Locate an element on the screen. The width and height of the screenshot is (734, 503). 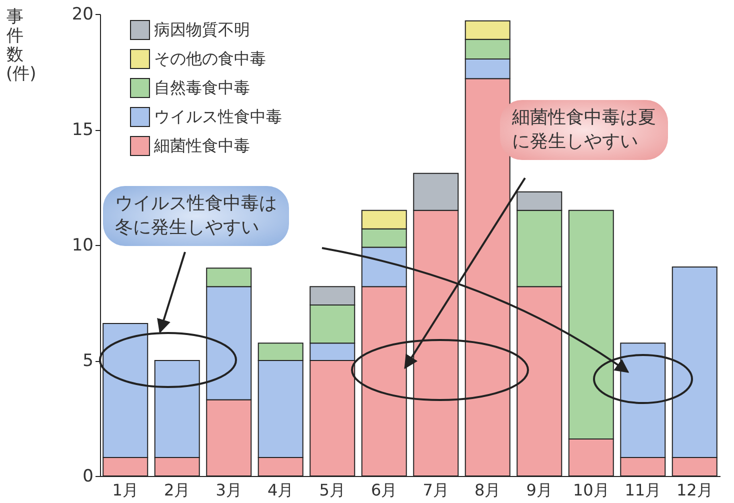
x-tick-label: 11月 is located at coordinates (643, 490).